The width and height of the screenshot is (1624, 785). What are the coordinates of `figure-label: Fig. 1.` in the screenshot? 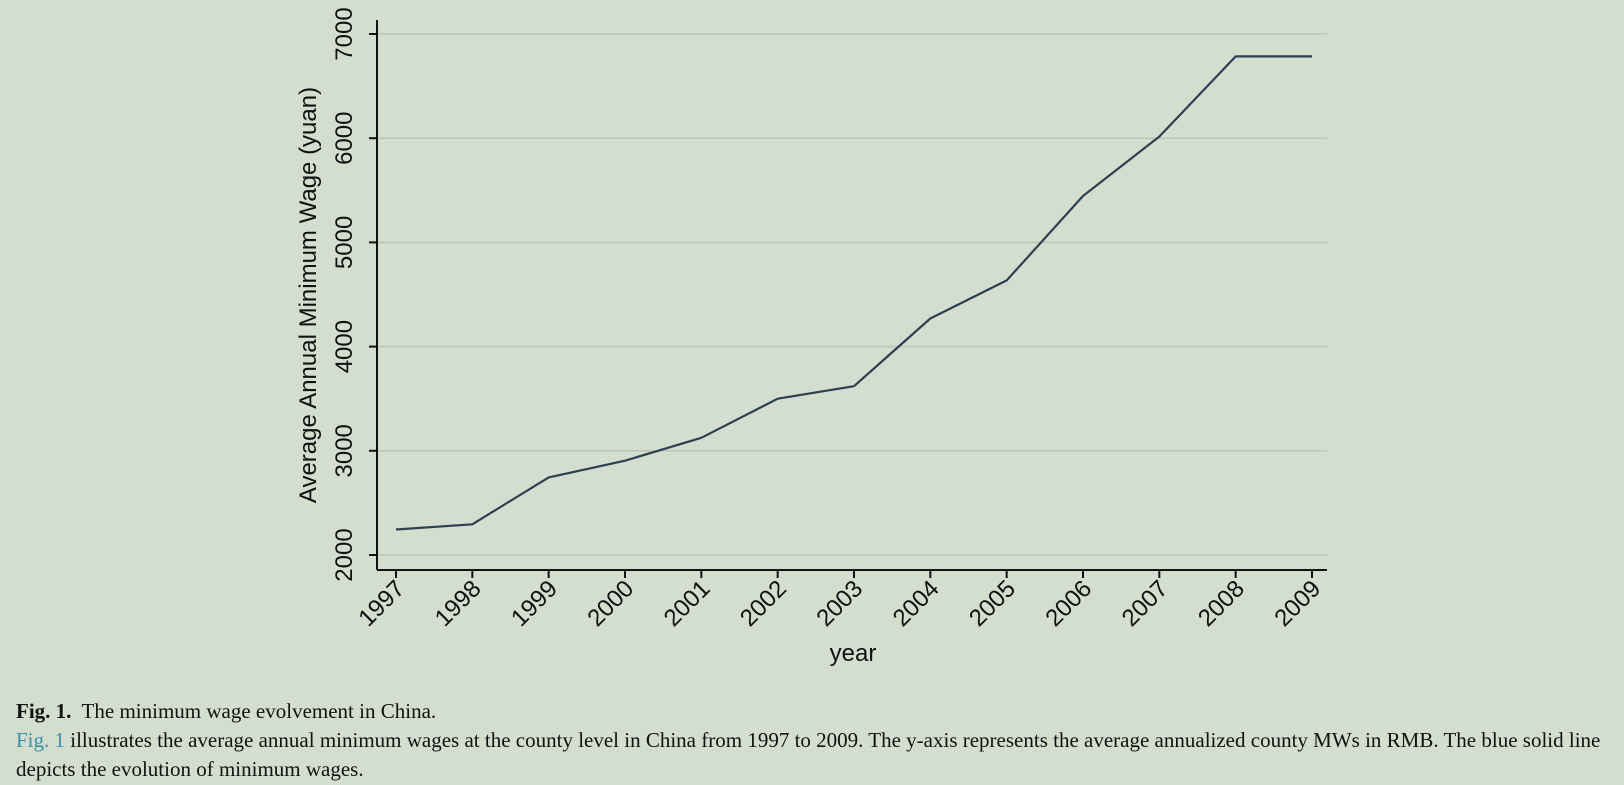 It's located at (44, 711).